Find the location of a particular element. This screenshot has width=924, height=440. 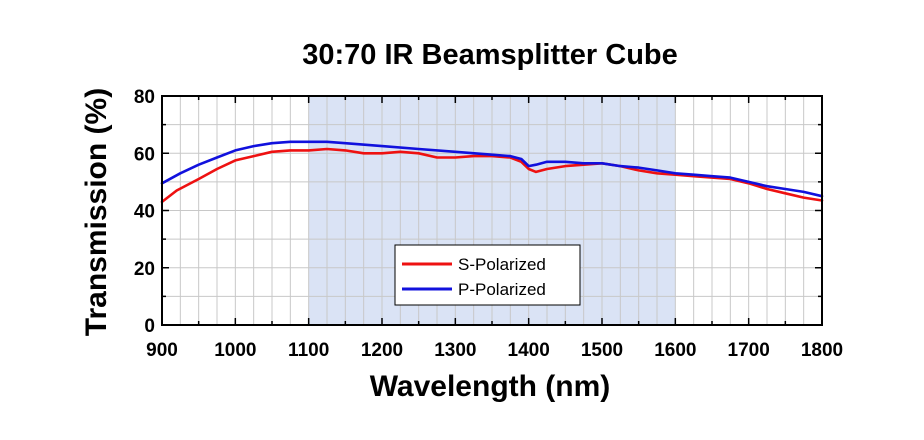

x-tick-label: 900 is located at coordinates (162, 350).